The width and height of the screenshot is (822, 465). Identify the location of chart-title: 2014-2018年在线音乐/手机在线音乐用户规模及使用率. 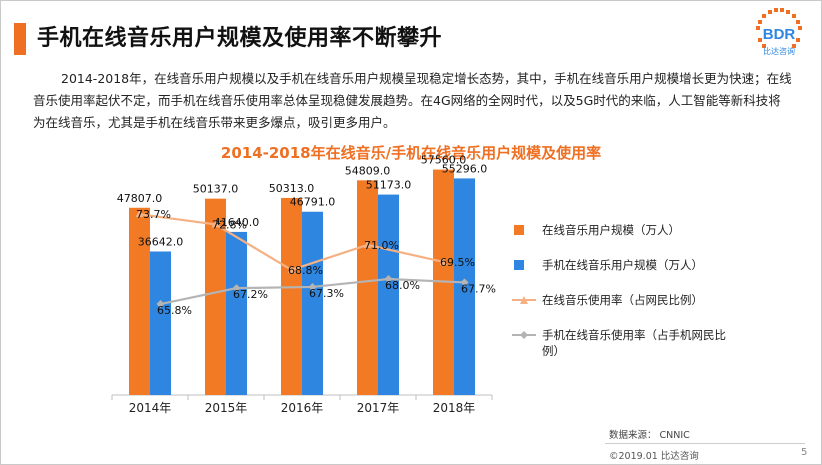
(411, 153).